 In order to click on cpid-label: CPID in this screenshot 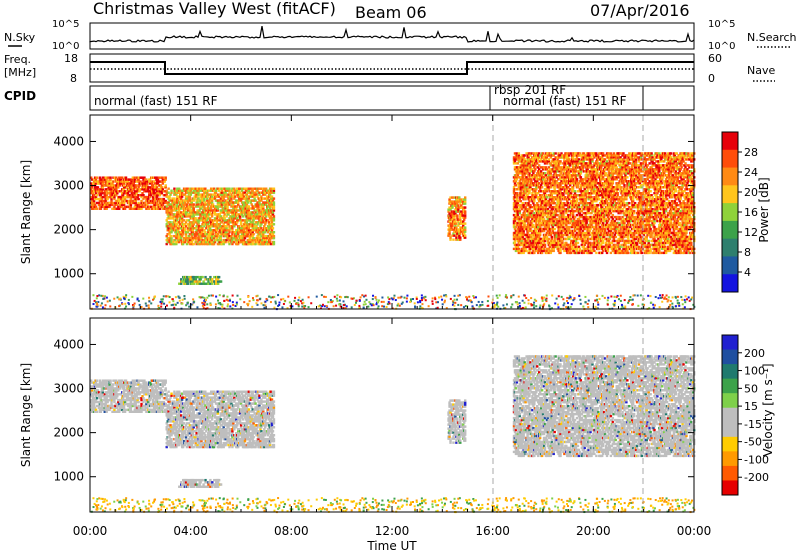, I will do `click(20, 96)`.